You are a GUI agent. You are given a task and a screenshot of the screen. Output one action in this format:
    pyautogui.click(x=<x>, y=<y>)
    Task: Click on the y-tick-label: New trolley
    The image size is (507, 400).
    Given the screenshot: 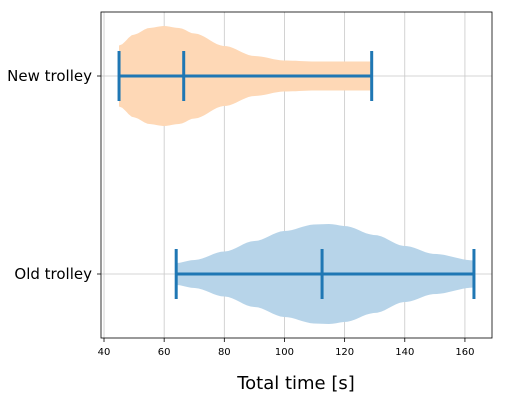 What is the action you would take?
    pyautogui.click(x=49, y=76)
    